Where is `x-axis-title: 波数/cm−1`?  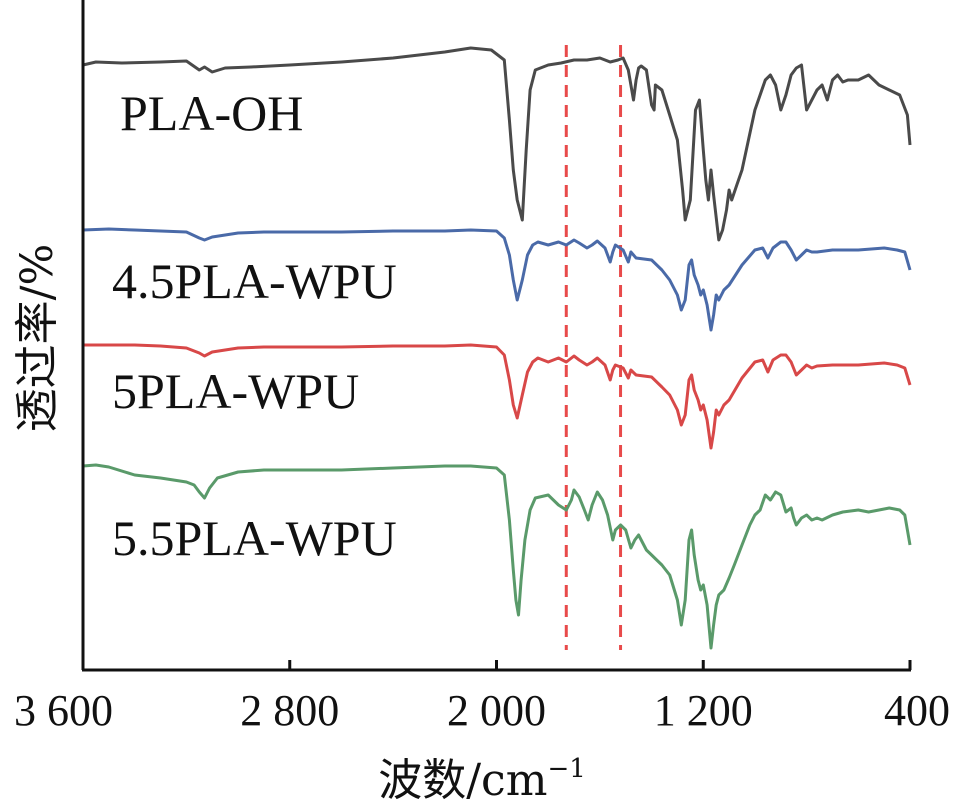 x-axis-title: 波数/cm−1 is located at coordinates (482, 780).